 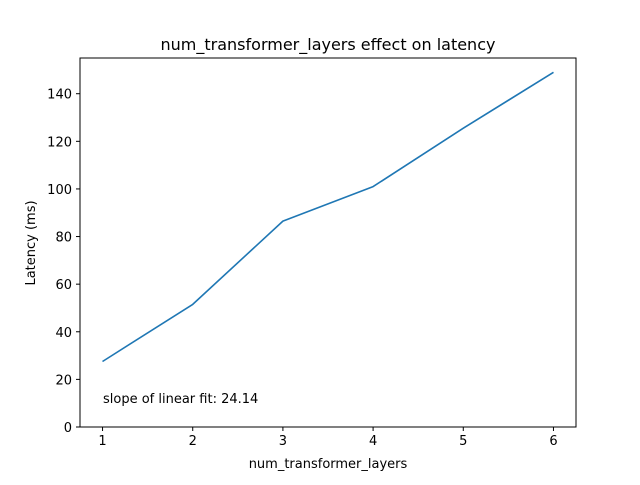 I want to click on slope-annotation: slope of linear fit: 24.14, so click(x=180, y=399).